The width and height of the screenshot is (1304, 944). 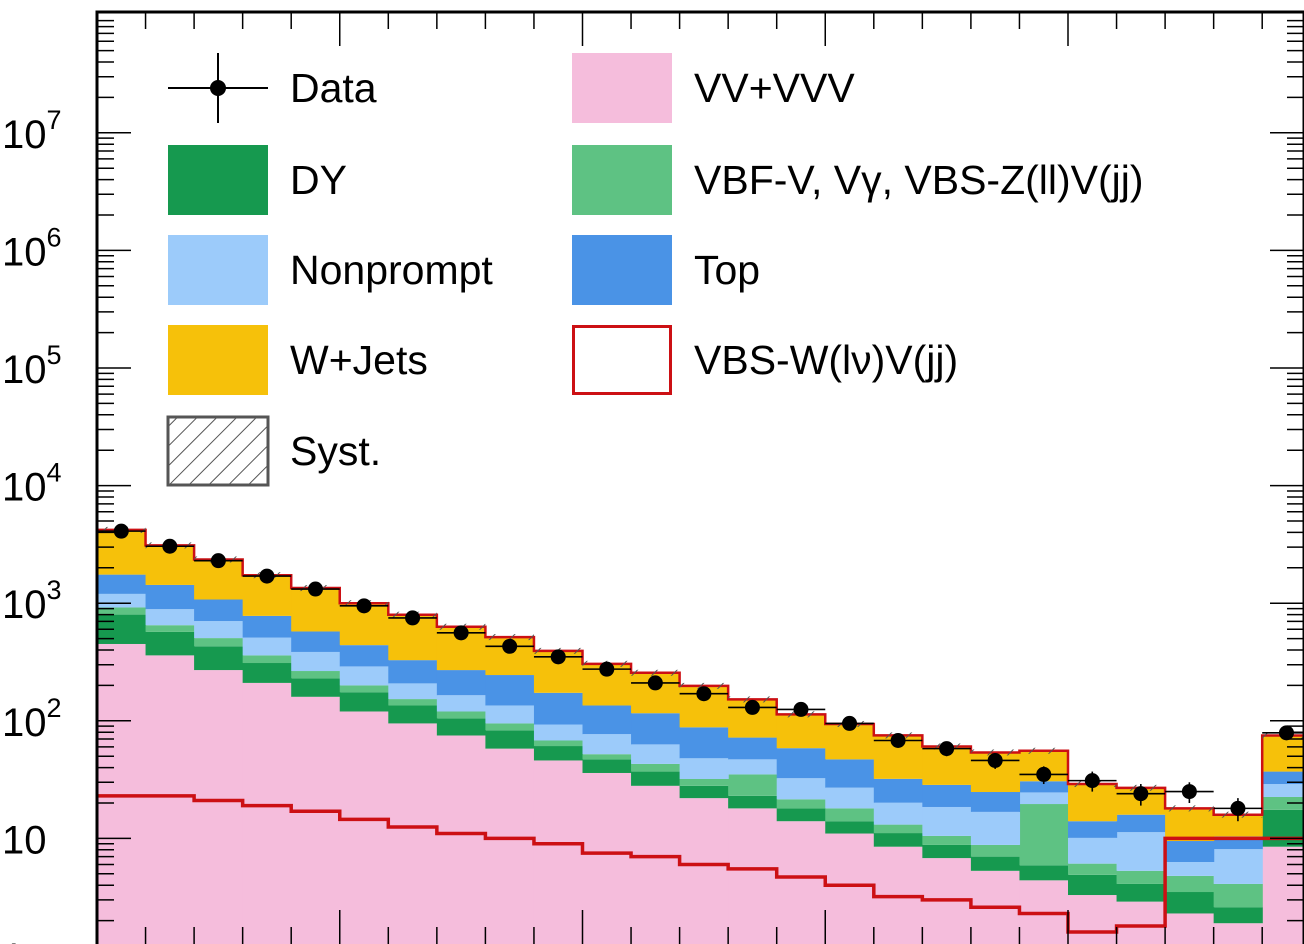 I want to click on legend-entry-nonprompt: Nonprompt, so click(x=330, y=270).